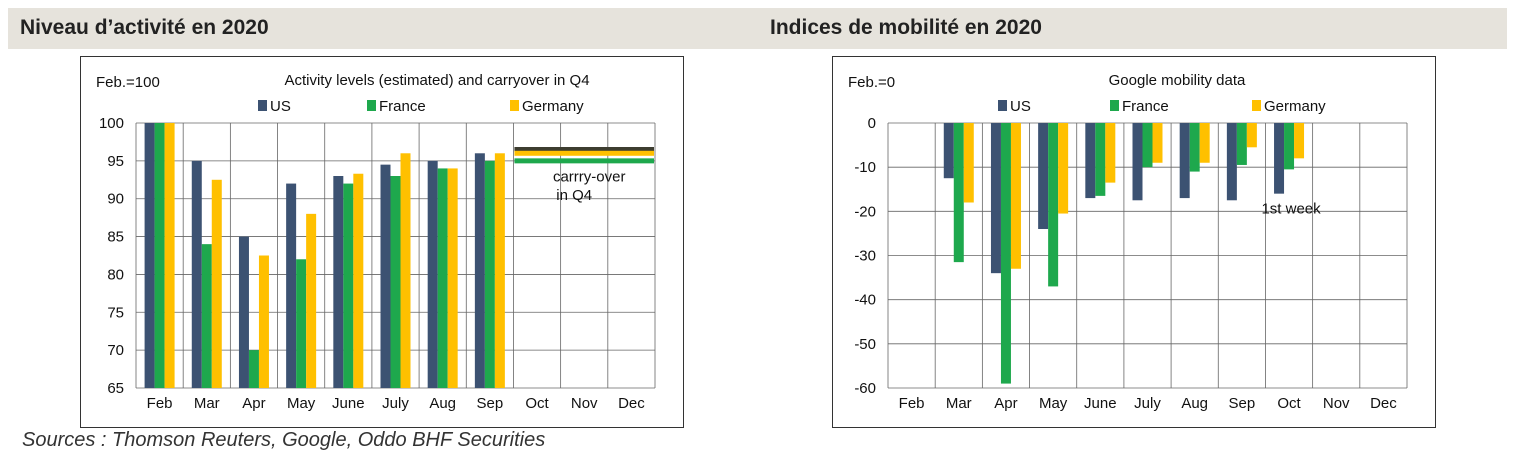  I want to click on legend-swatch-france, so click(371, 105).